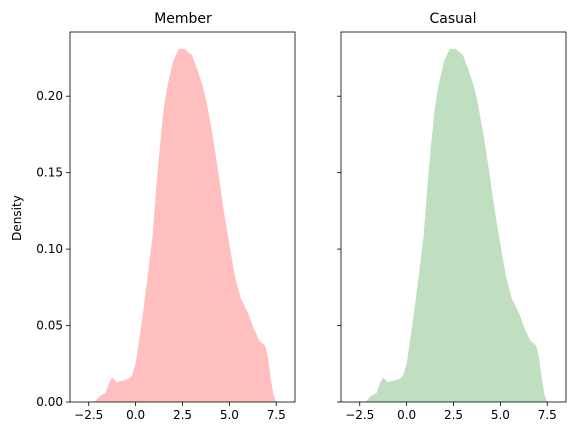 This screenshot has height=435, width=576. Describe the element at coordinates (135, 415) in the screenshot. I see `panel-member-x-tick-label: 0.0` at that location.